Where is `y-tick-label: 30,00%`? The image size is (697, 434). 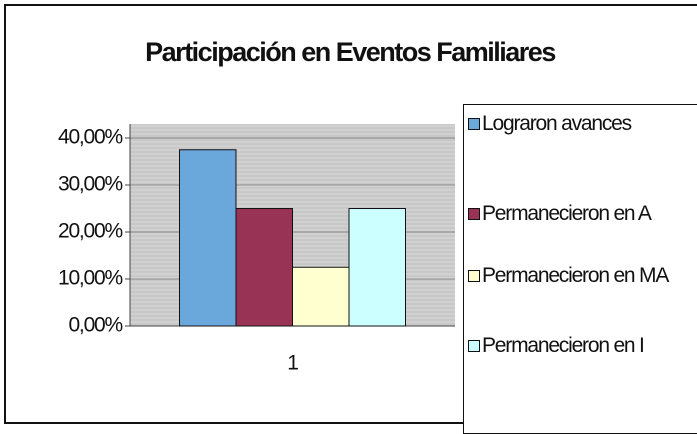 y-tick-label: 30,00% is located at coordinates (90, 184).